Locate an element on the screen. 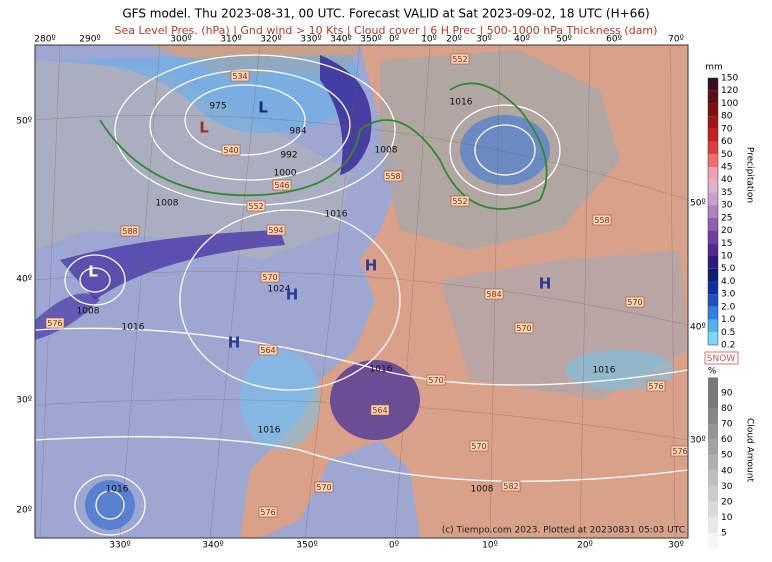  snow-label: SNOW is located at coordinates (721, 359).